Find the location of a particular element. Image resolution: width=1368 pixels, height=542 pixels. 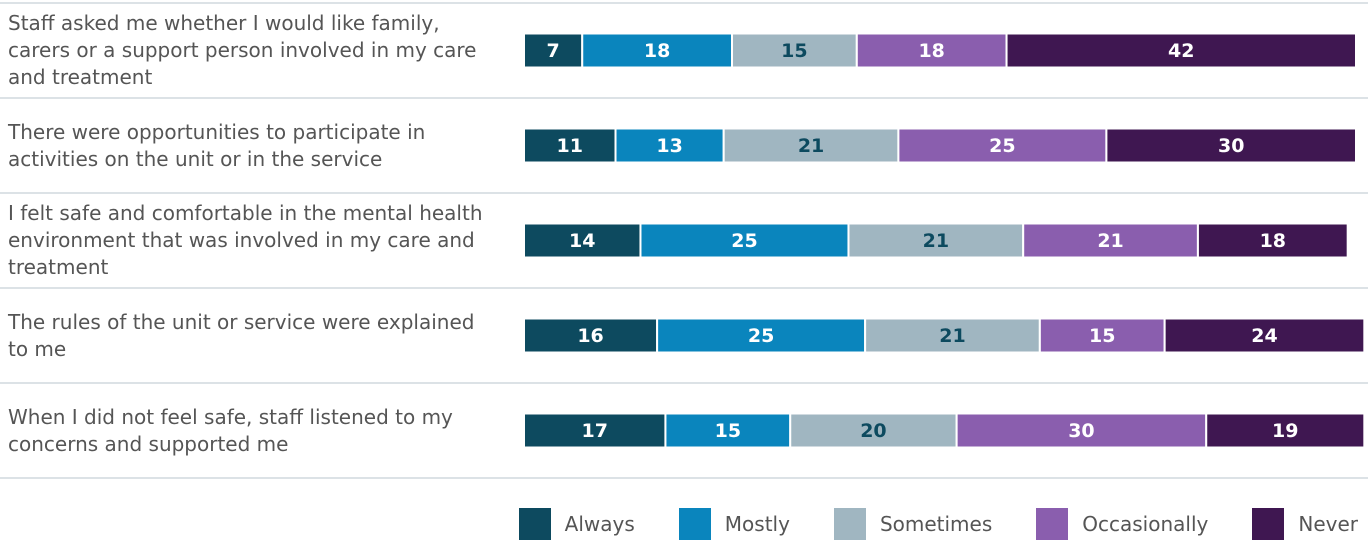

legend-item: Always is located at coordinates (576, 524).